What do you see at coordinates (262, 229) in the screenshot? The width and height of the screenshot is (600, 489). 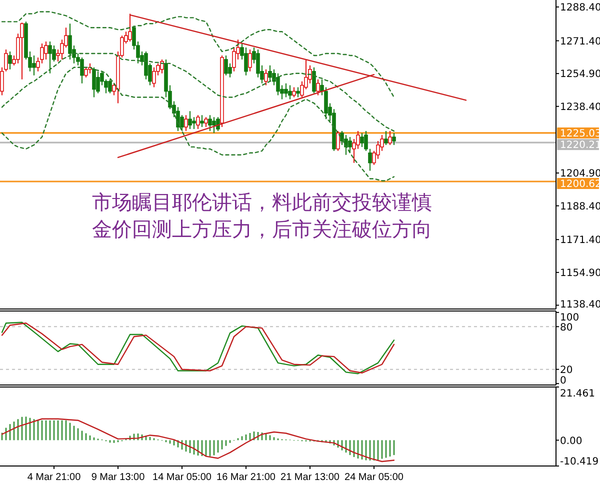 I see `annotation: 金价回测上方压力，后市关注破位方向` at bounding box center [262, 229].